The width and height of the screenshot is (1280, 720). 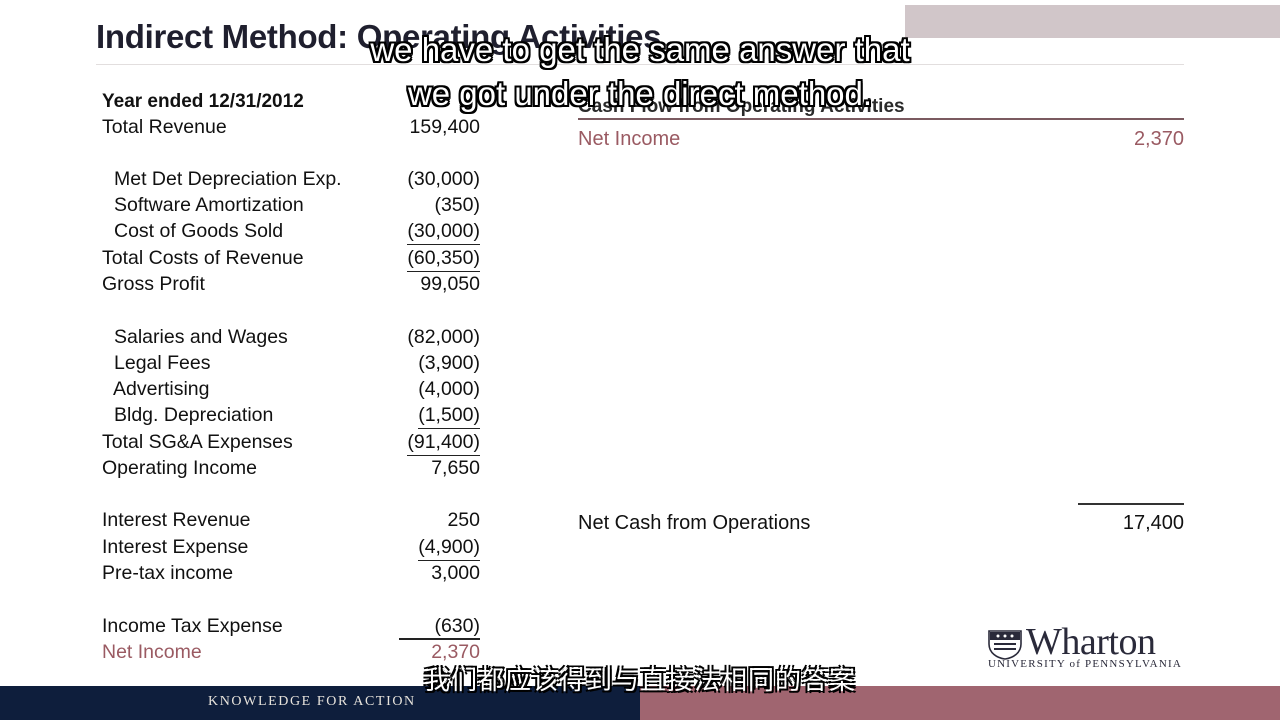 What do you see at coordinates (379, 36) in the screenshot?
I see `slide-title: Indirect Method: Operating Activities` at bounding box center [379, 36].